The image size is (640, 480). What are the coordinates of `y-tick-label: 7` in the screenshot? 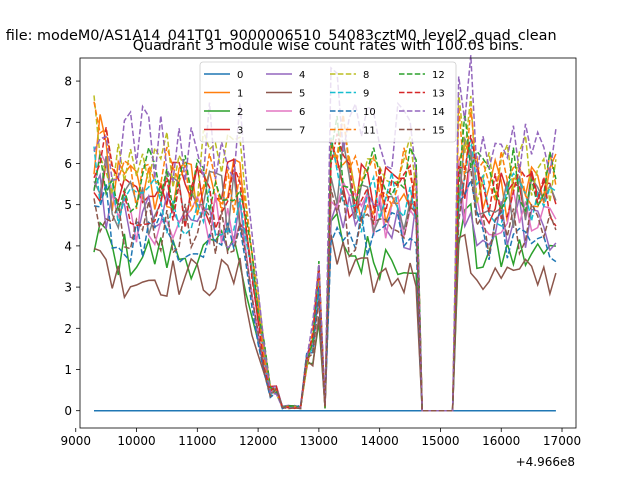 It's located at (68, 123).